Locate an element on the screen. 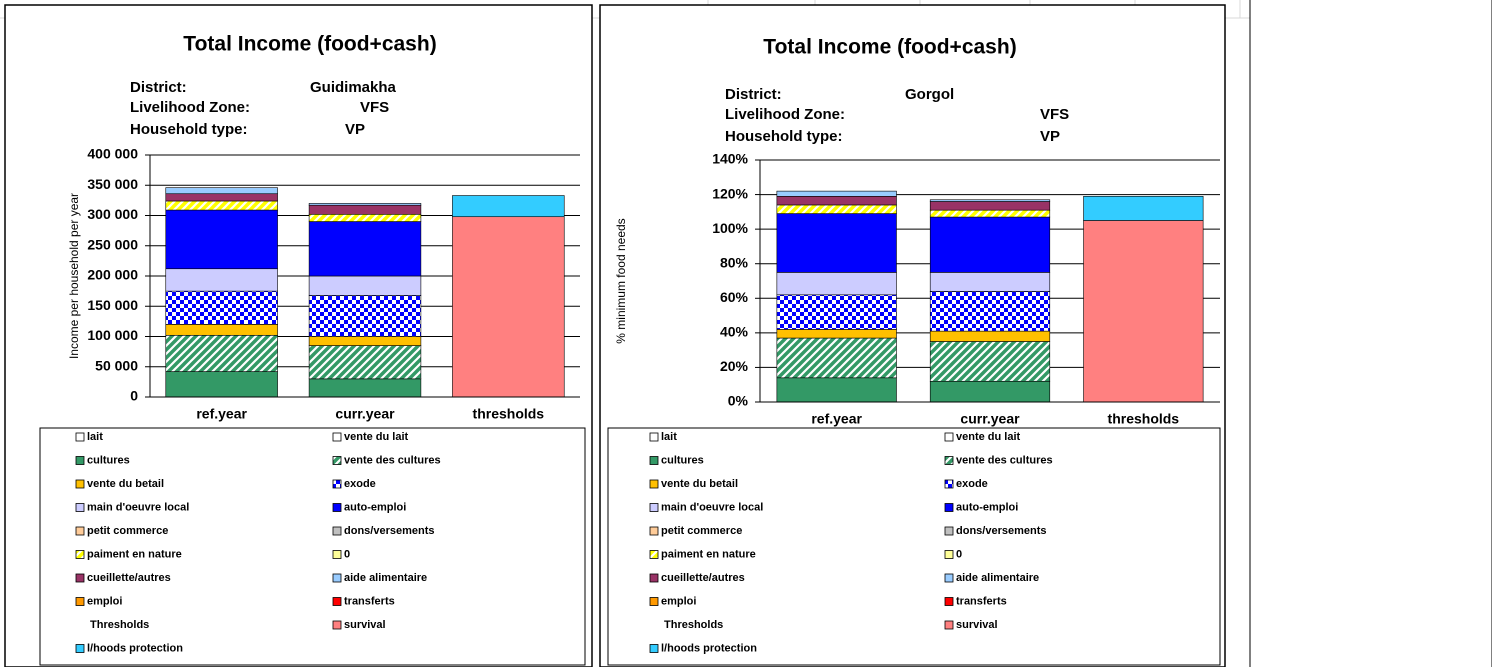 This screenshot has height=667, width=1492. legend-label: paiment en nature is located at coordinates (134, 554).